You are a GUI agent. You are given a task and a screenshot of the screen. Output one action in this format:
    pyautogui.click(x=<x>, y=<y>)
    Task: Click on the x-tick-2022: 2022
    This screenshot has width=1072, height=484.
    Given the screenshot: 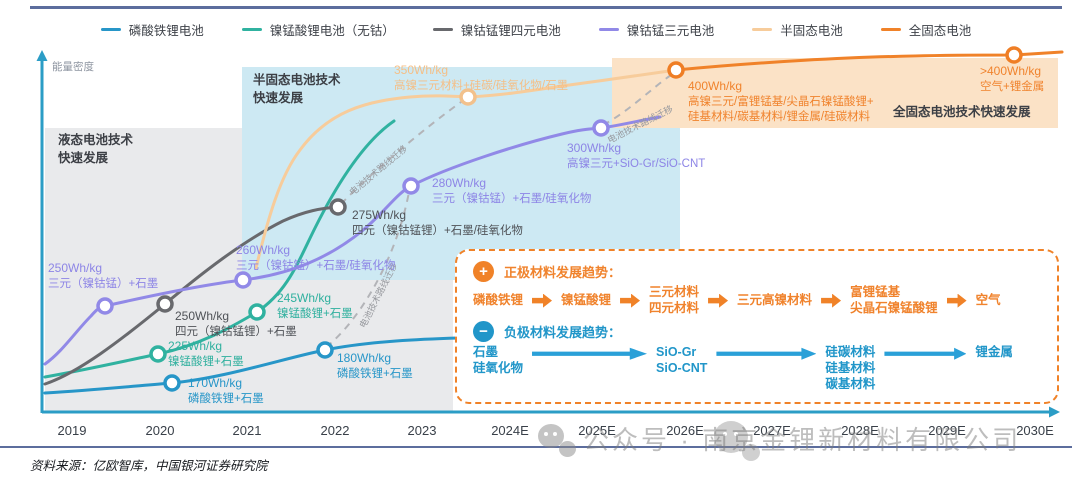 What is the action you would take?
    pyautogui.click(x=335, y=430)
    